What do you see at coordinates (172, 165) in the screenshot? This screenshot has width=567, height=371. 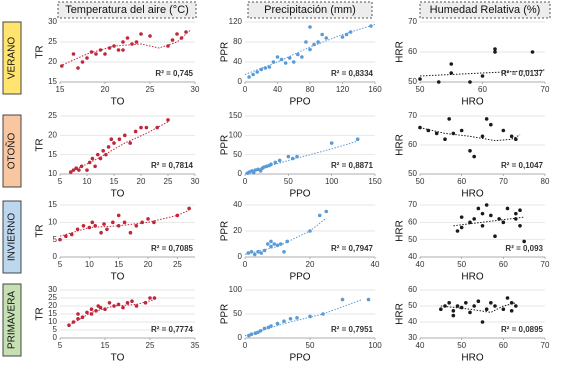 I see `r-squared: R² = 0,7814` at bounding box center [172, 165].